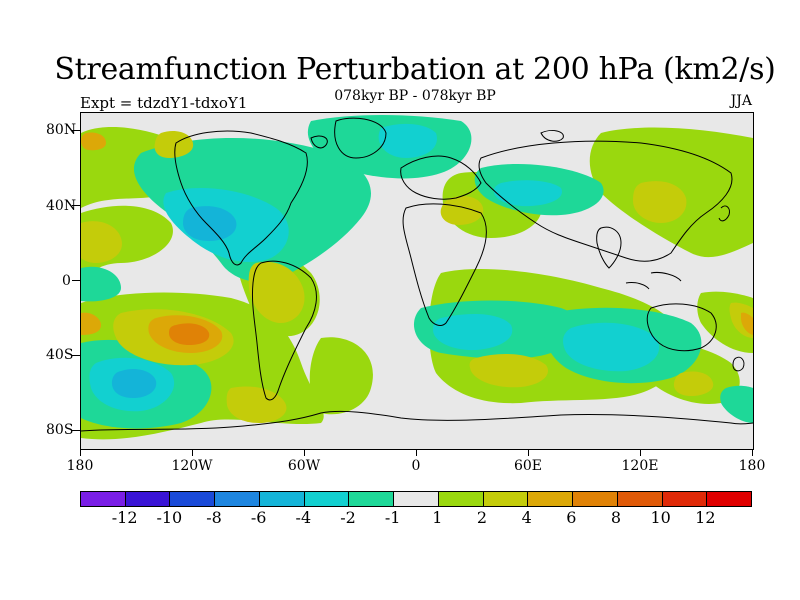 The image size is (800, 600). I want to click on colorbar-label: -10, so click(169, 517).